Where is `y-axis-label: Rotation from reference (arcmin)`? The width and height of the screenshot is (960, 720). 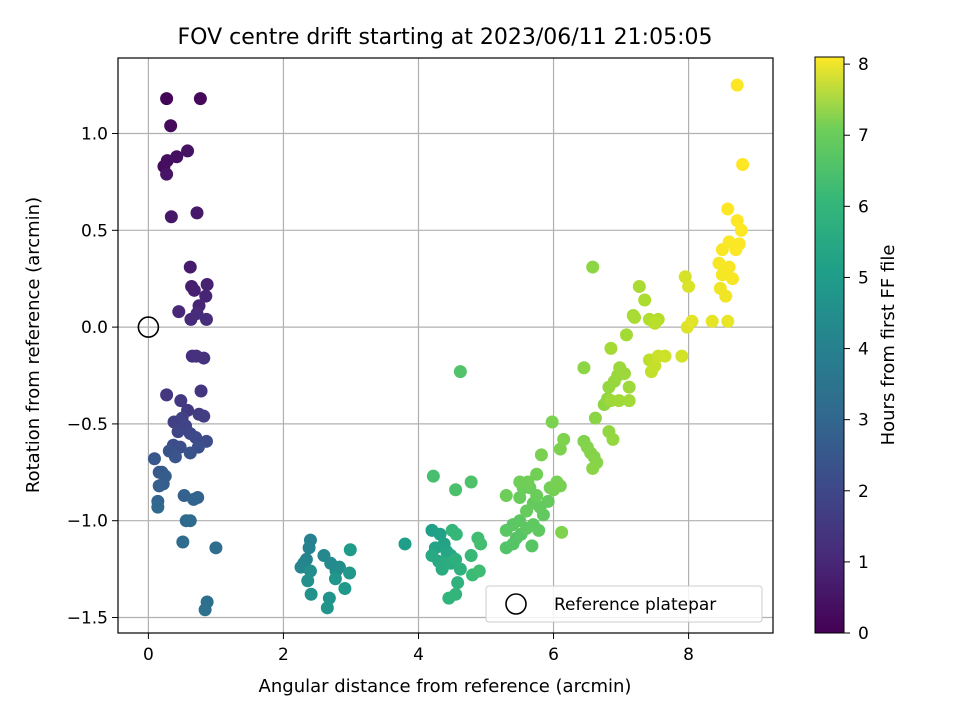
y-axis-label: Rotation from reference (arcmin) is located at coordinates (33, 345).